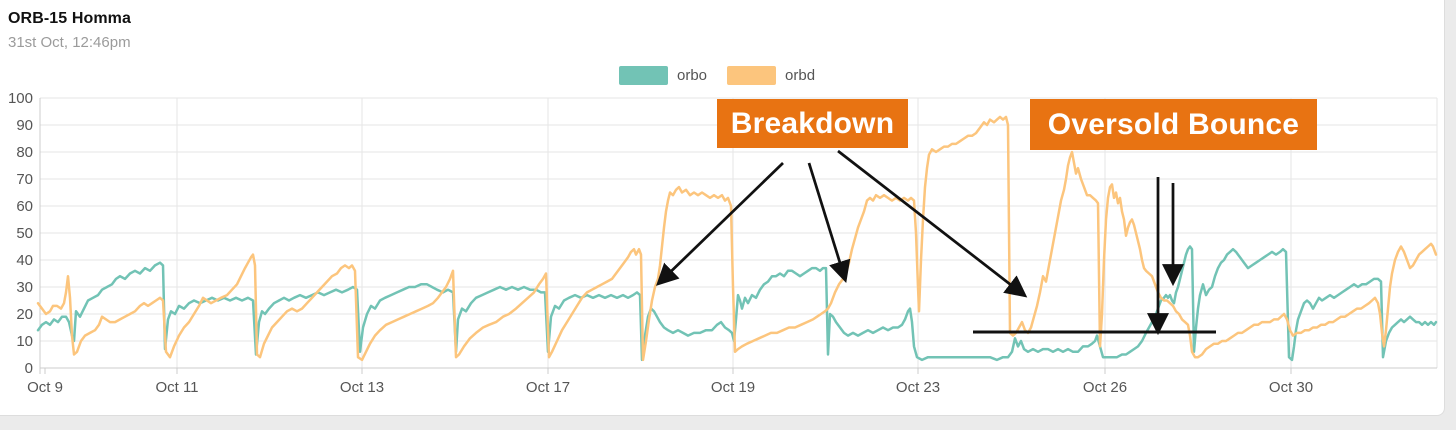 This screenshot has height=430, width=1456. What do you see at coordinates (24, 206) in the screenshot?
I see `y-axis-label: 60` at bounding box center [24, 206].